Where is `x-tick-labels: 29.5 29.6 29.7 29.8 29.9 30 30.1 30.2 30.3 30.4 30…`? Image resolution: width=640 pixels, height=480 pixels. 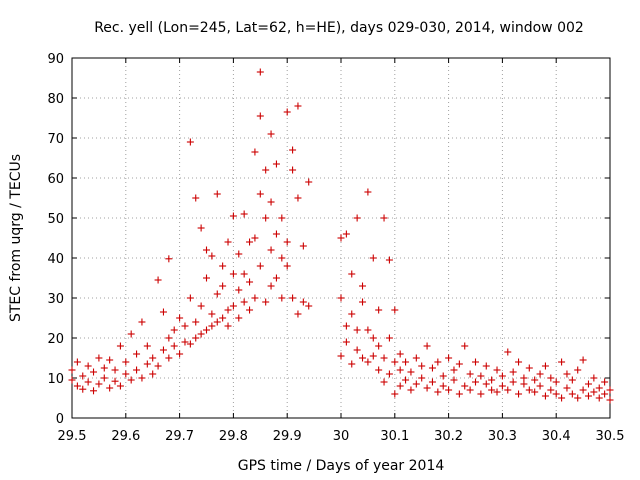
x-tick-labels: 29.5 29.6 29.7 29.8 29.9 30 30.1 30.2 30.3 30.4 30… is located at coordinates (341, 436).